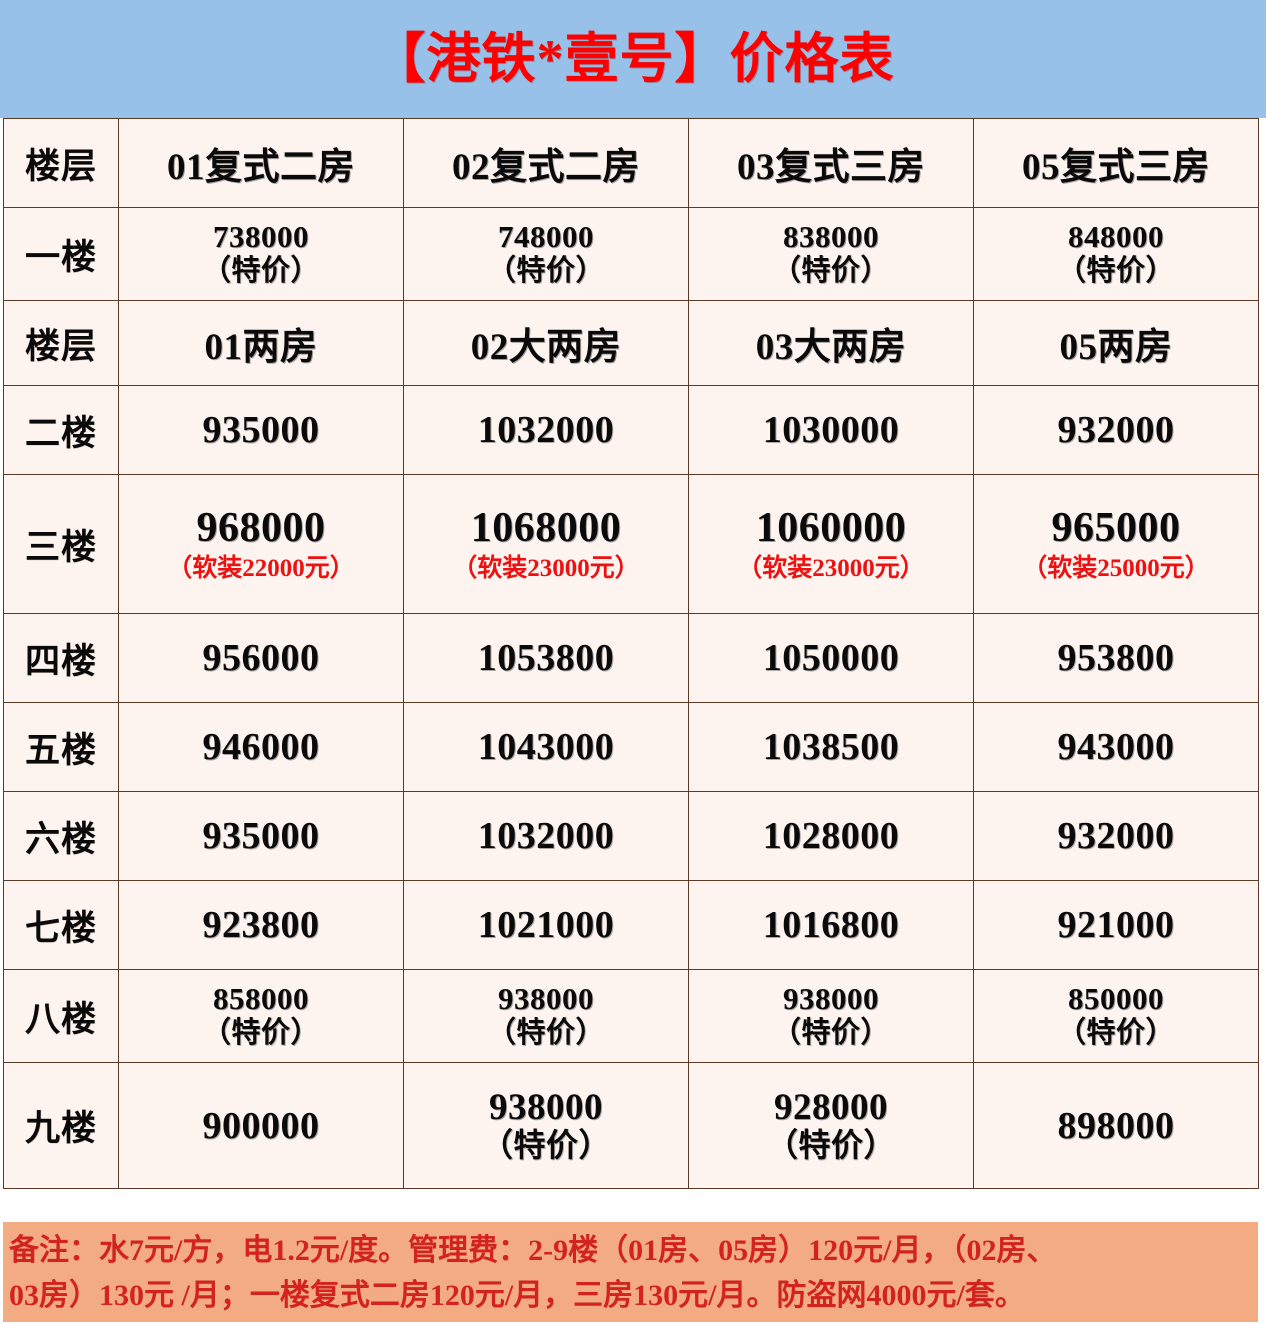 The height and width of the screenshot is (1324, 1266). I want to click on price-subnote: （软装25000元）, so click(1116, 568).